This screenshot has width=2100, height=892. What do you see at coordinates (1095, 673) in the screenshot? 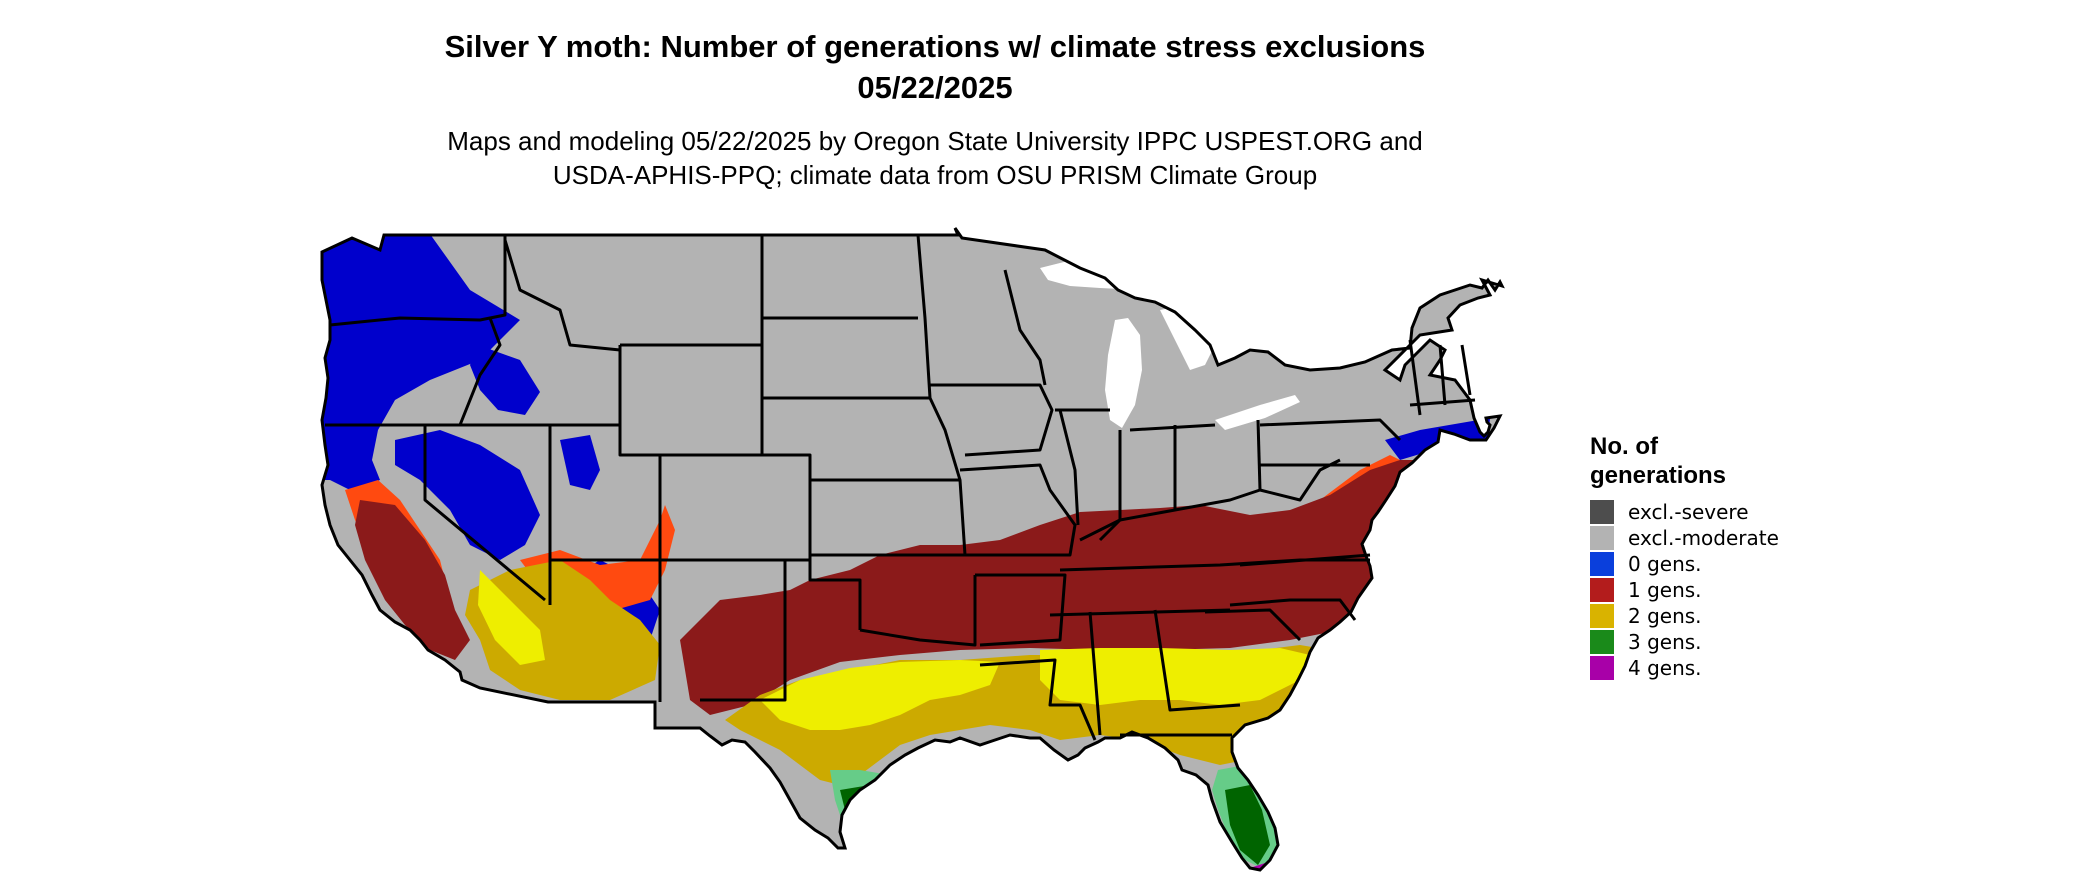
I see `border-ms-al` at bounding box center [1095, 673].